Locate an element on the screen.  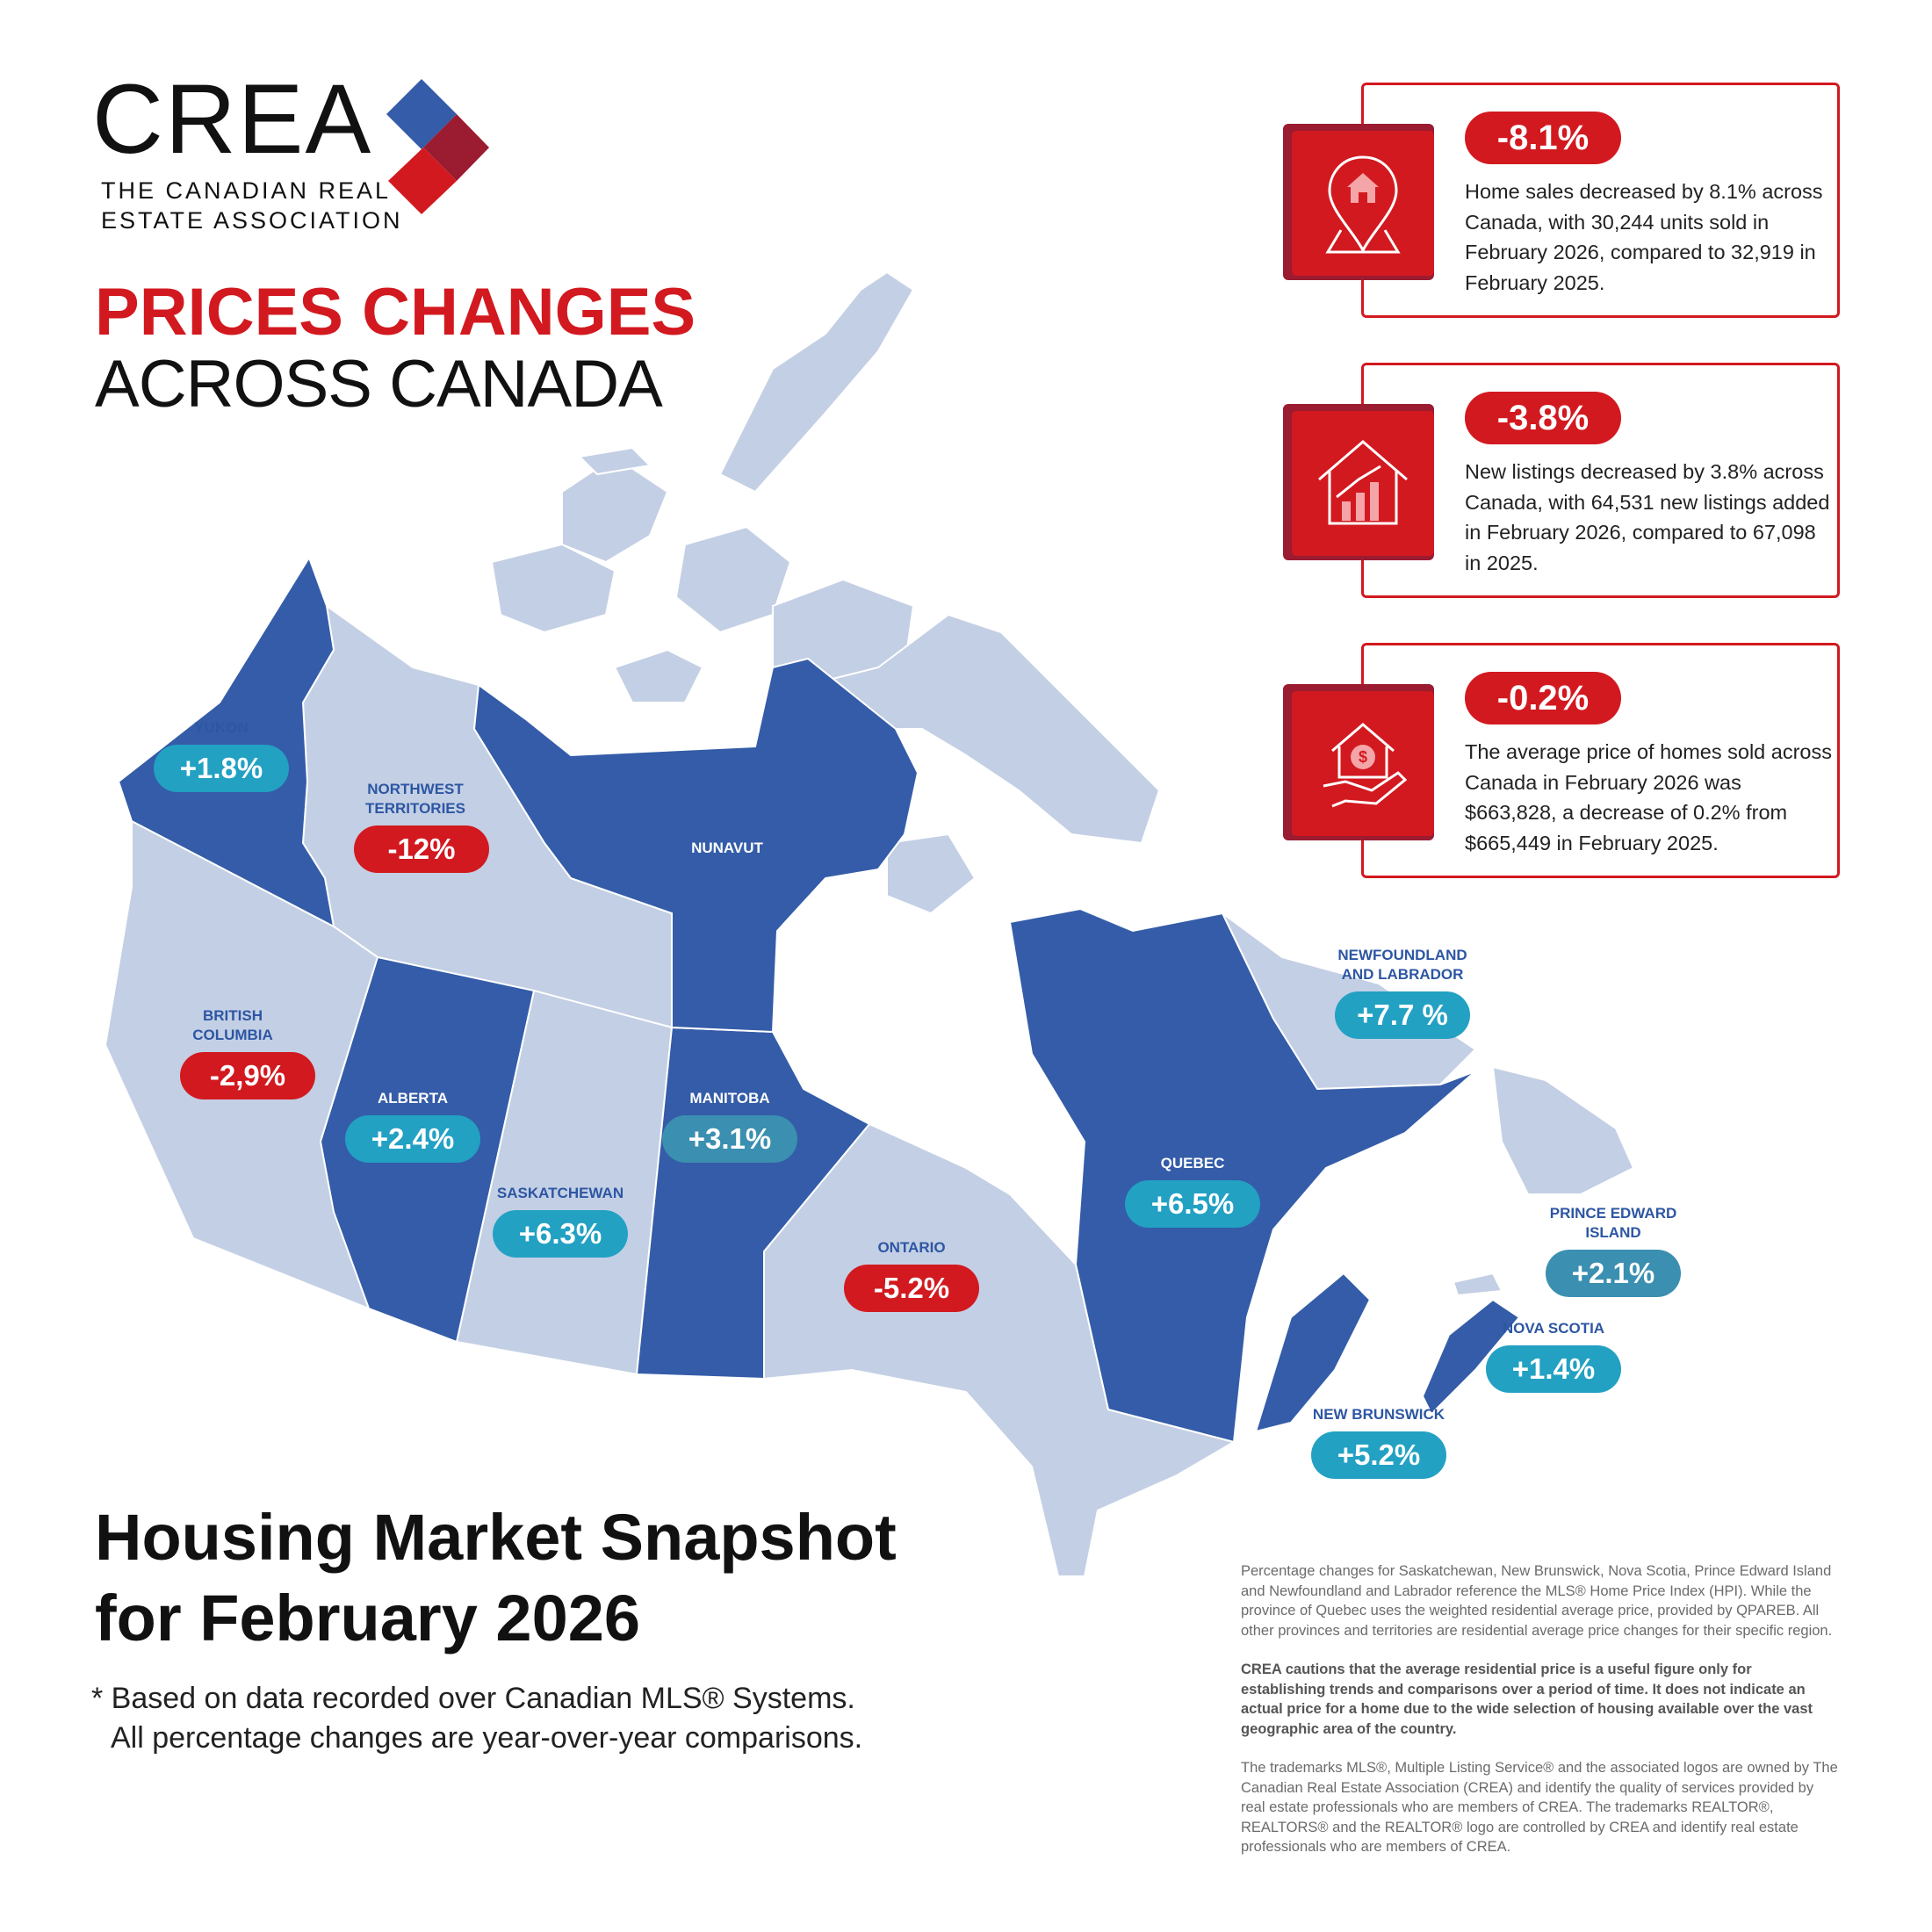
region-name: MANITOBA is located at coordinates (729, 1099).